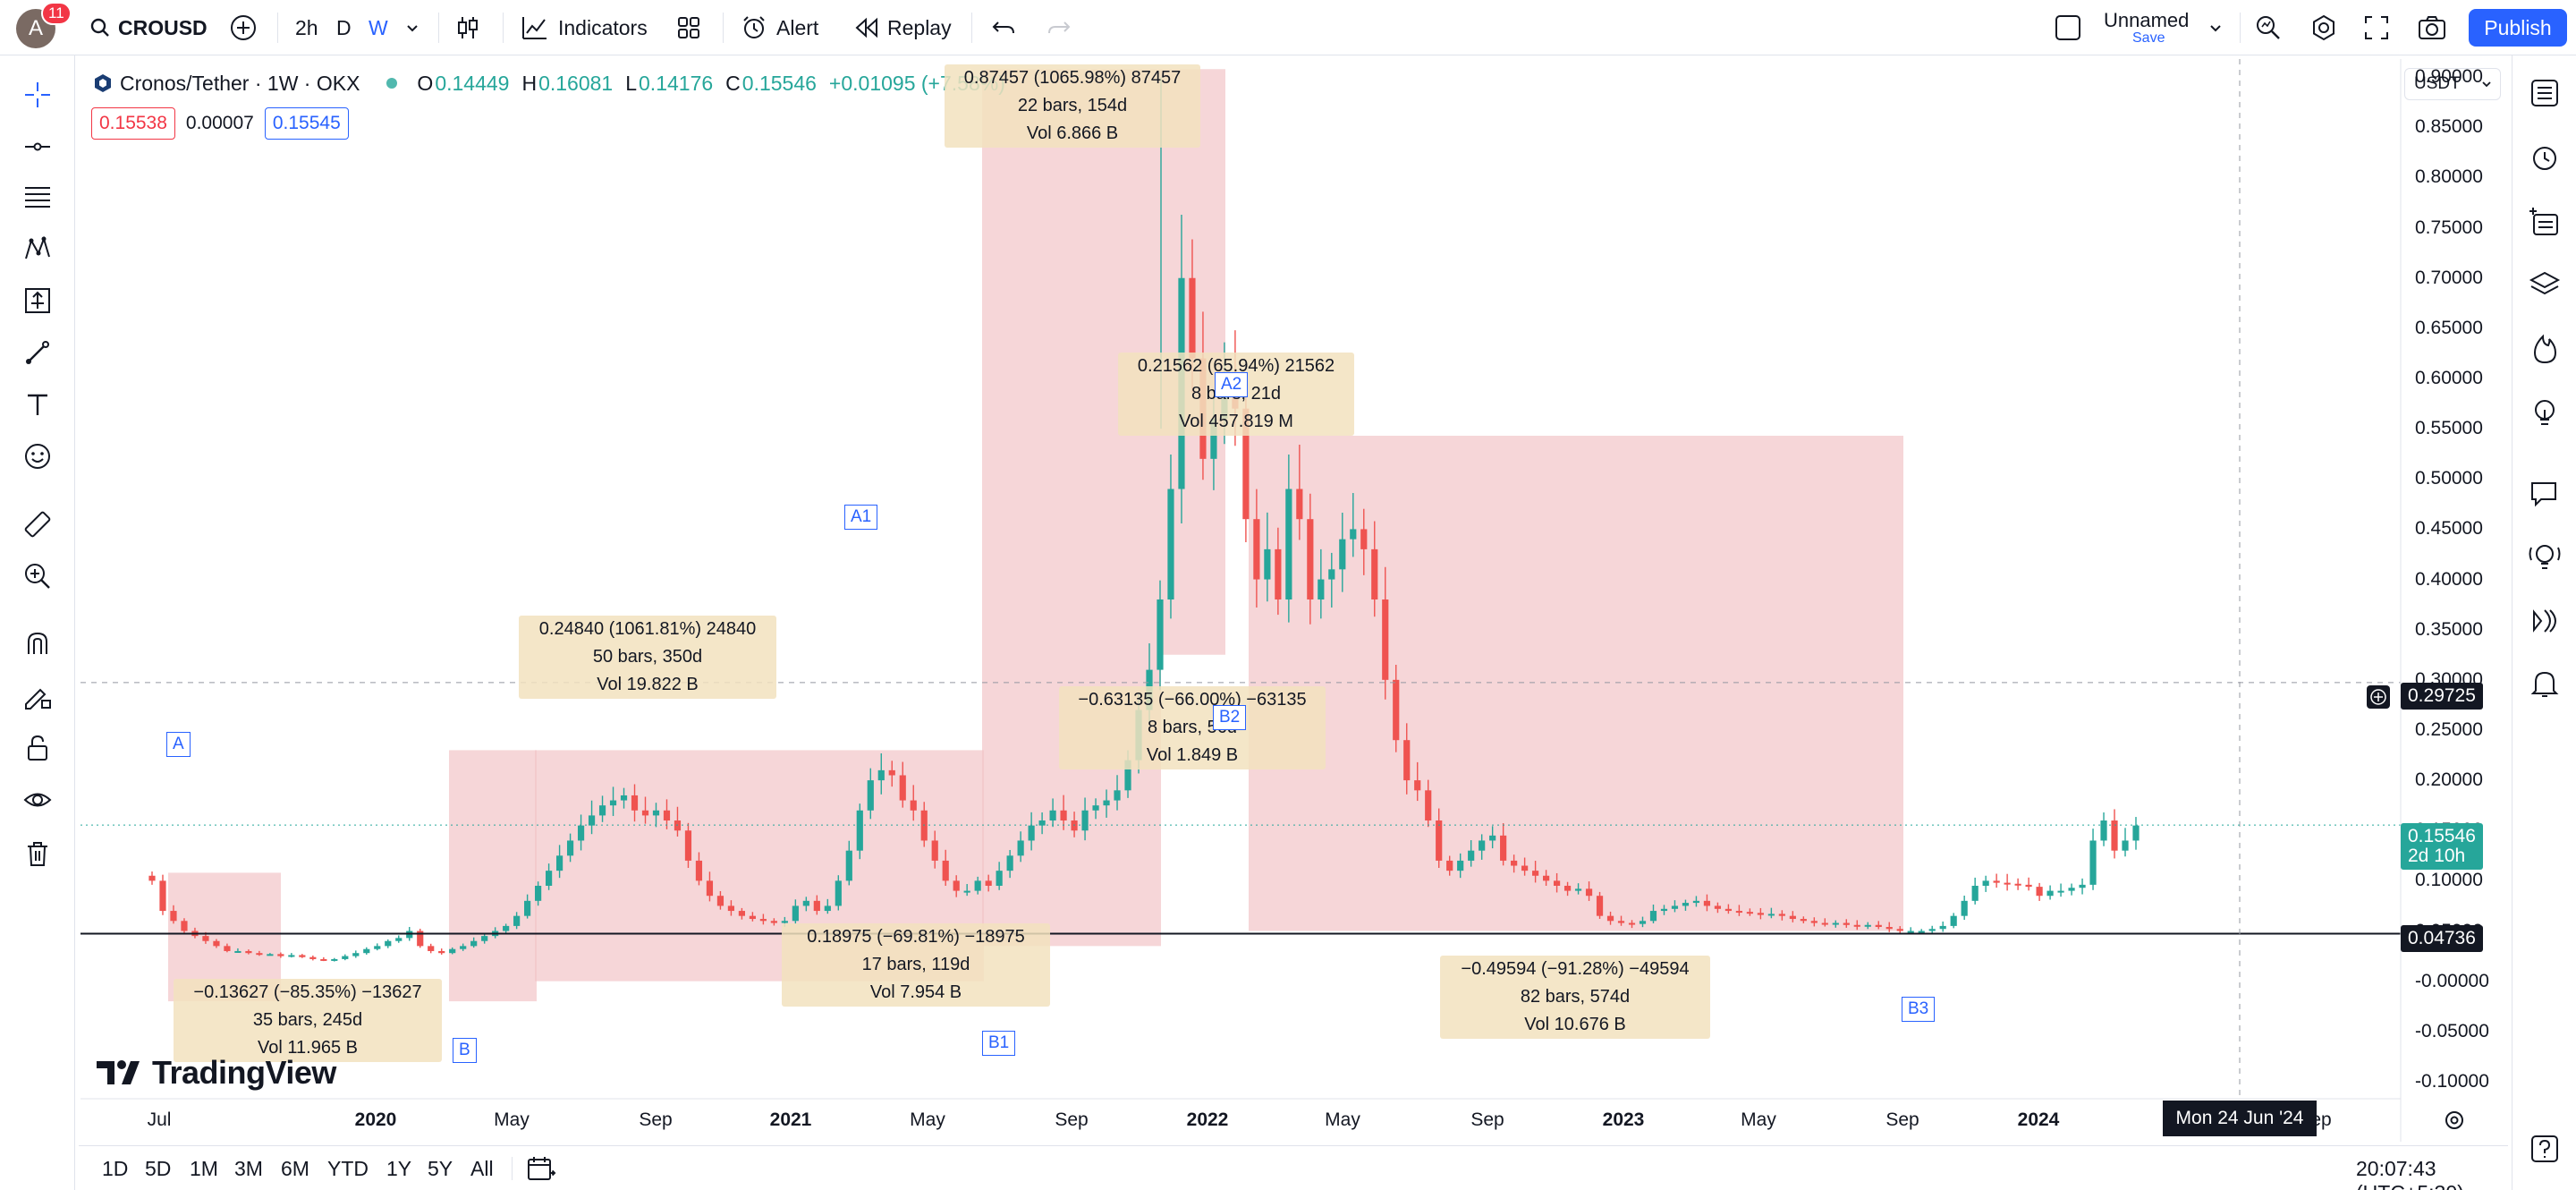 The width and height of the screenshot is (2576, 1190). Describe the element at coordinates (440, 1168) in the screenshot. I see `range-5y: 5Y` at that location.